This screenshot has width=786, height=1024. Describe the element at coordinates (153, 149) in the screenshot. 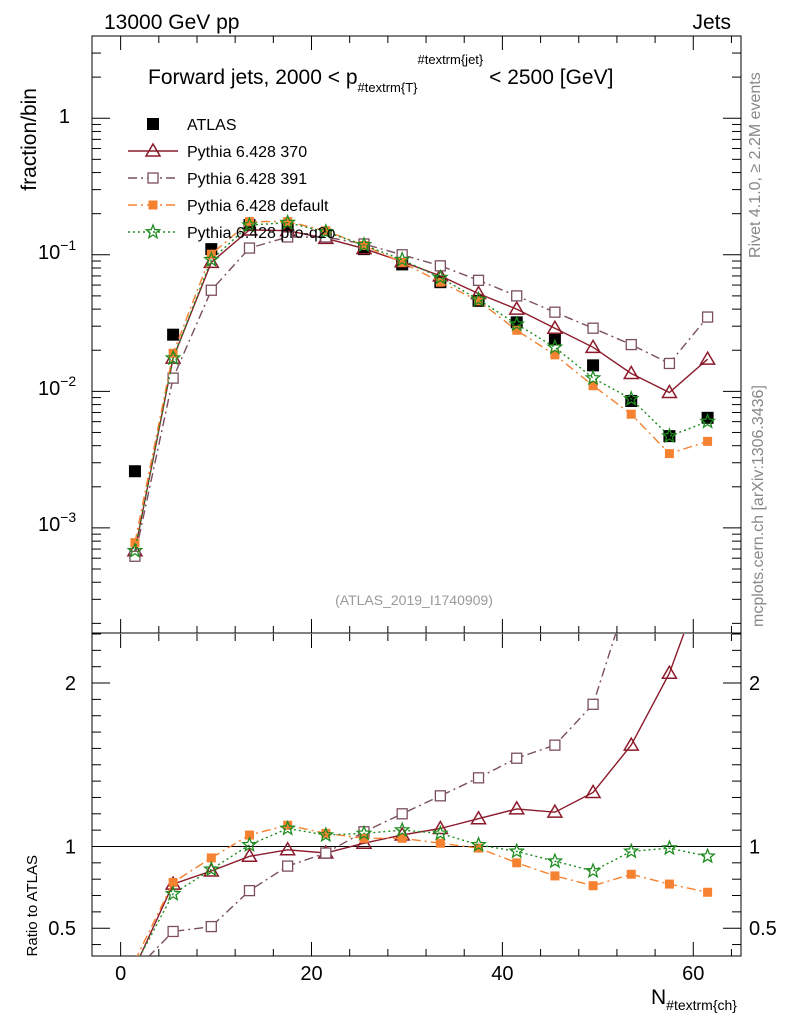

I see `legend-p370-marker` at that location.